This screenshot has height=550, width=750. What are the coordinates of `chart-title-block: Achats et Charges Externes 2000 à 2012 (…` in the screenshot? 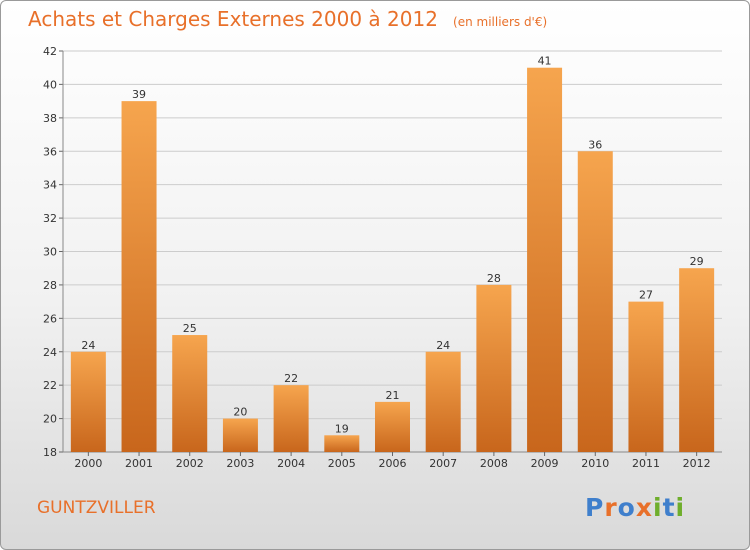 It's located at (287, 19).